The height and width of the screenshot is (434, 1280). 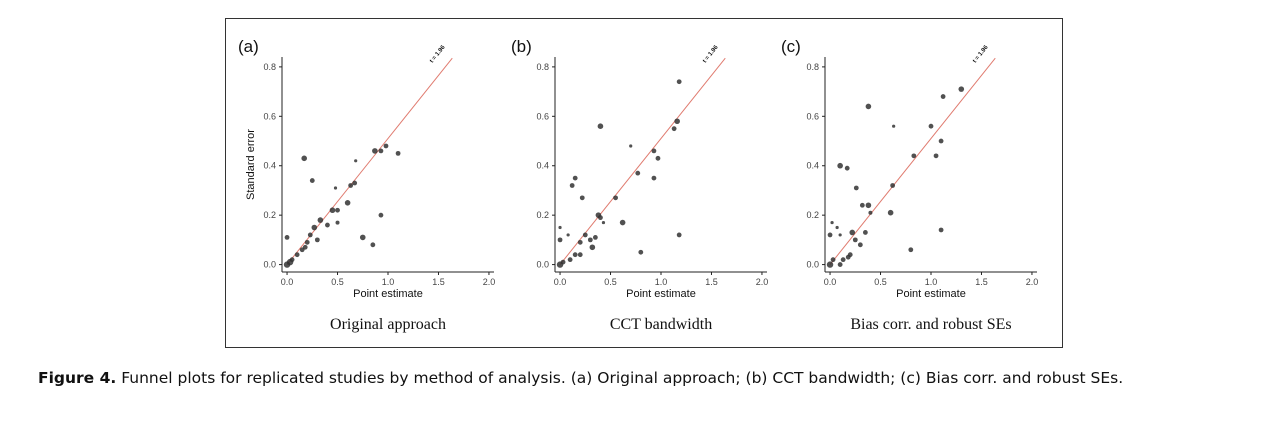 I want to click on y-tick-label: 0.2, so click(x=542, y=215).